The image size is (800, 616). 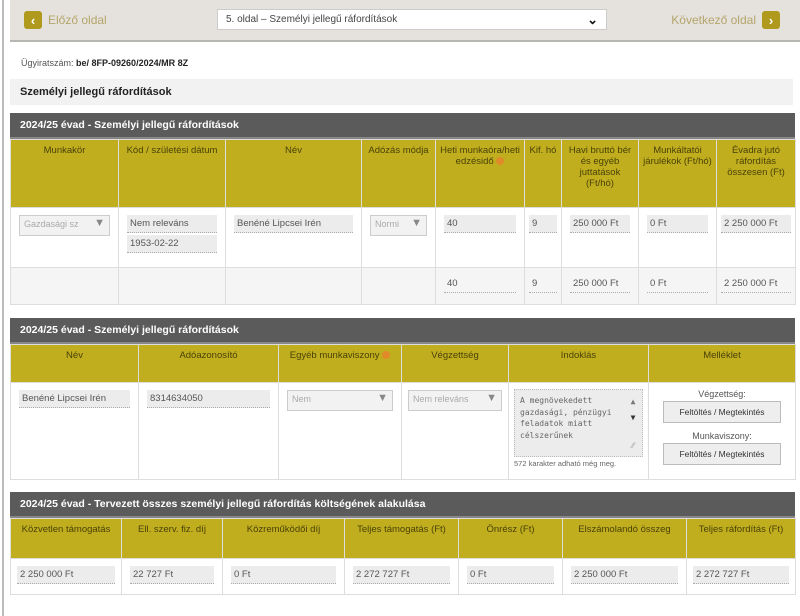 I want to click on col-header: Melléklet, so click(x=722, y=363).